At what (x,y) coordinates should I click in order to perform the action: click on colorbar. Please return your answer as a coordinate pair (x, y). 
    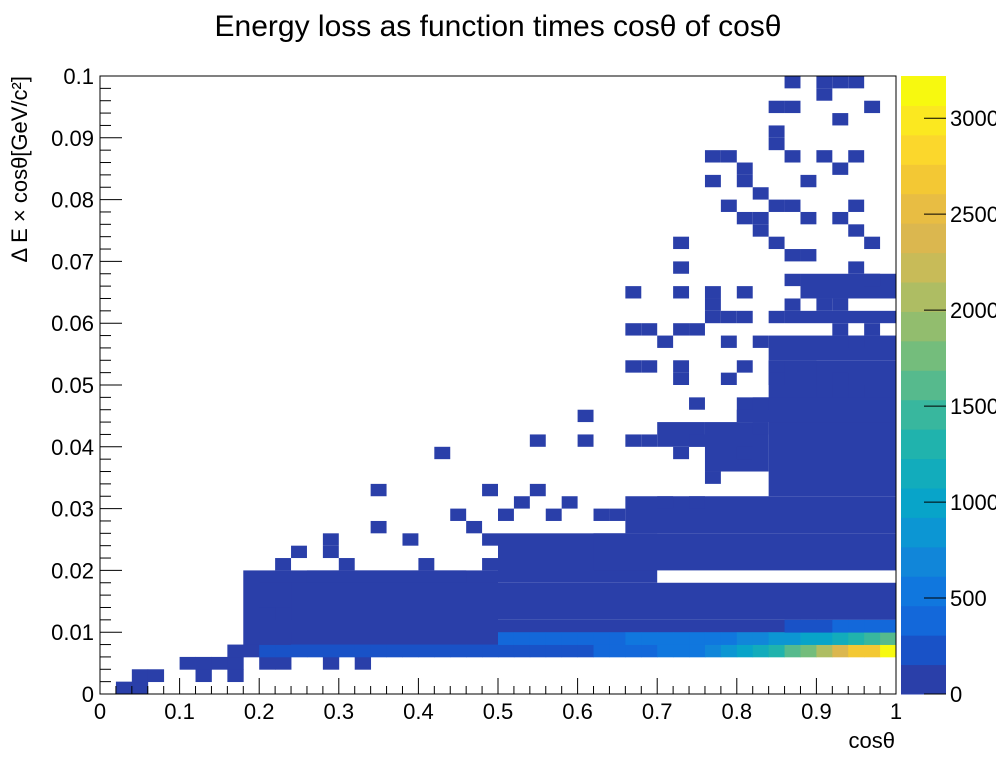
    Looking at the image, I should click on (923, 385).